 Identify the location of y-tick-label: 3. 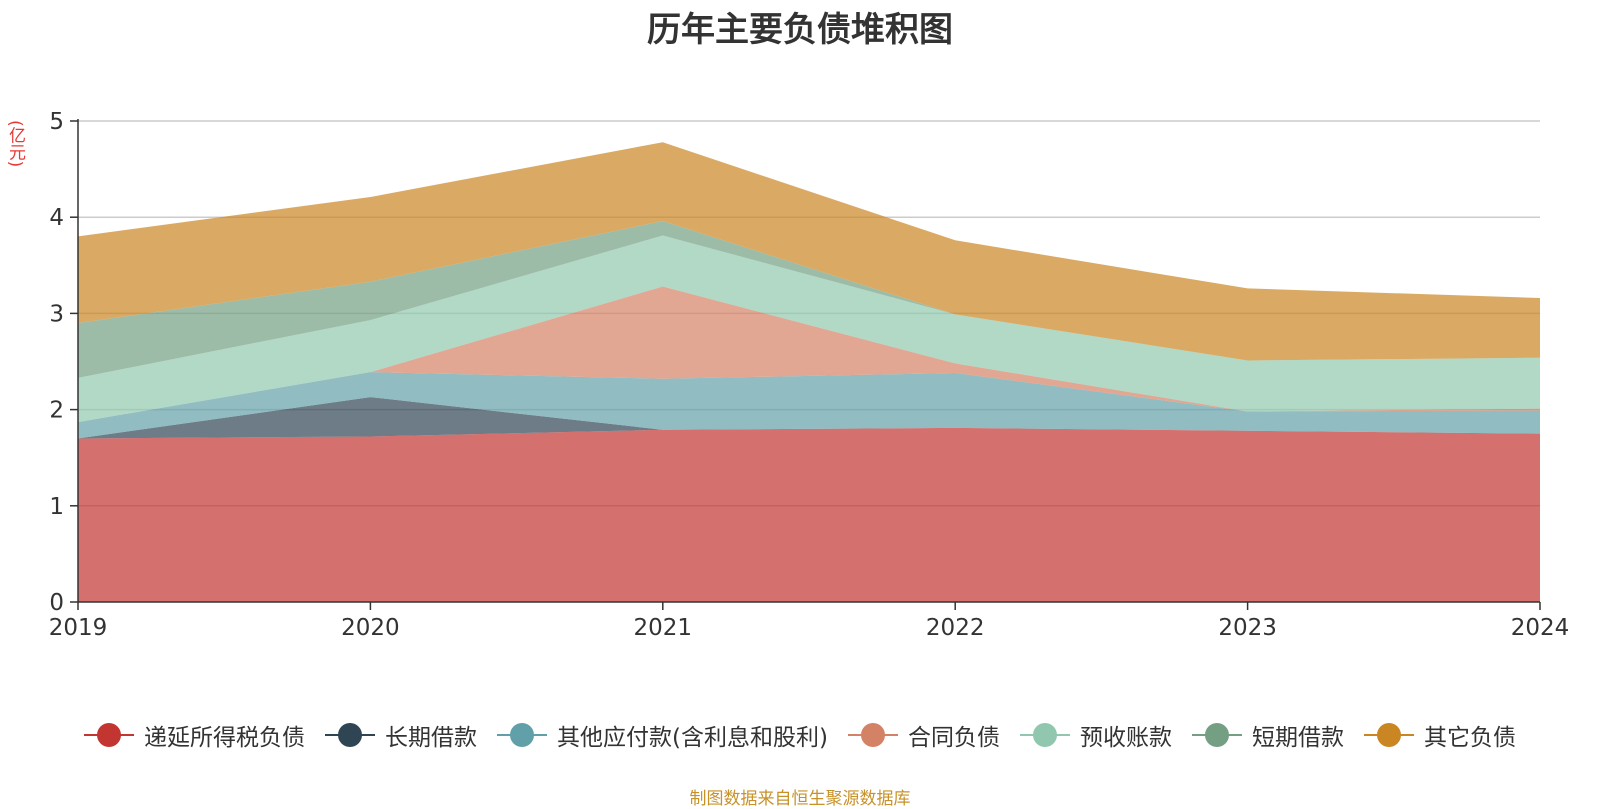
(56, 314).